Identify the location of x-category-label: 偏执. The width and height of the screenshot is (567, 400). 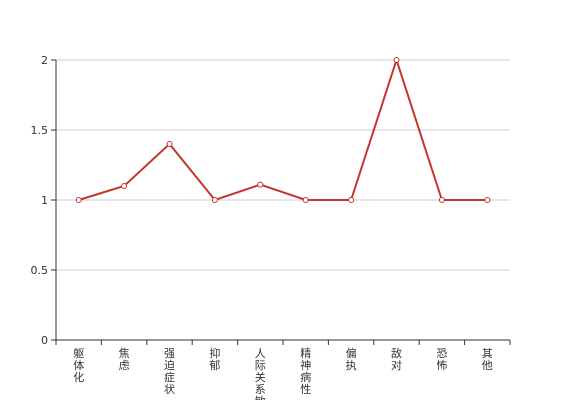
(351, 359).